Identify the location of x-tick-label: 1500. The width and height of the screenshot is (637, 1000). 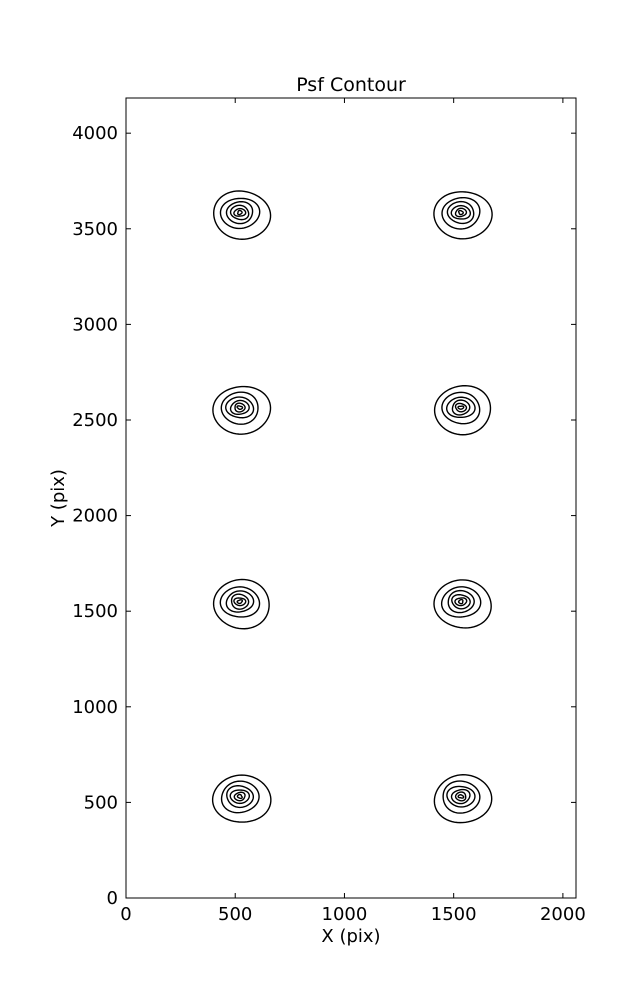
(454, 914).